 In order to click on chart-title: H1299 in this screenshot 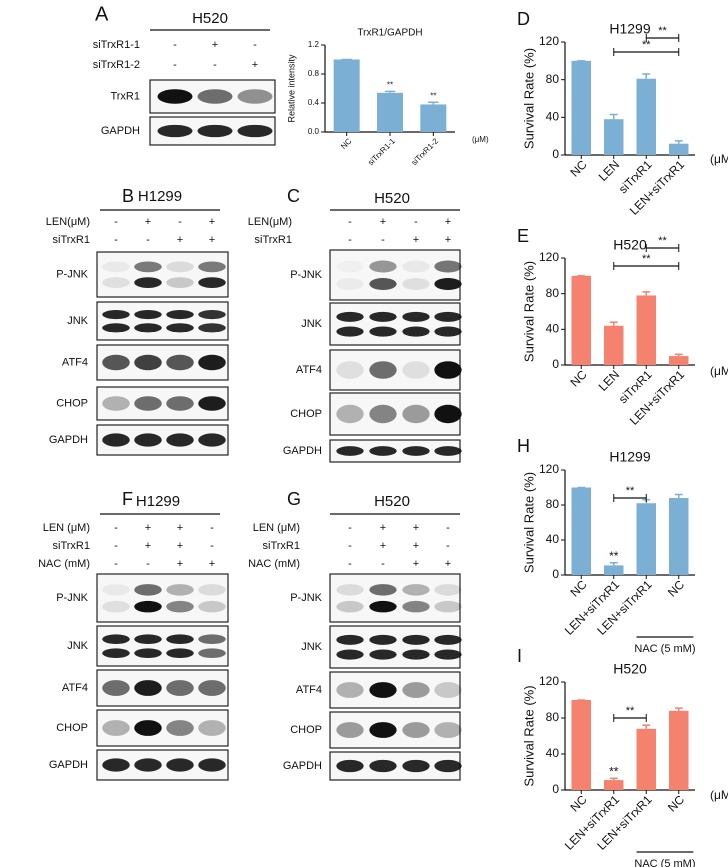, I will do `click(629, 457)`.